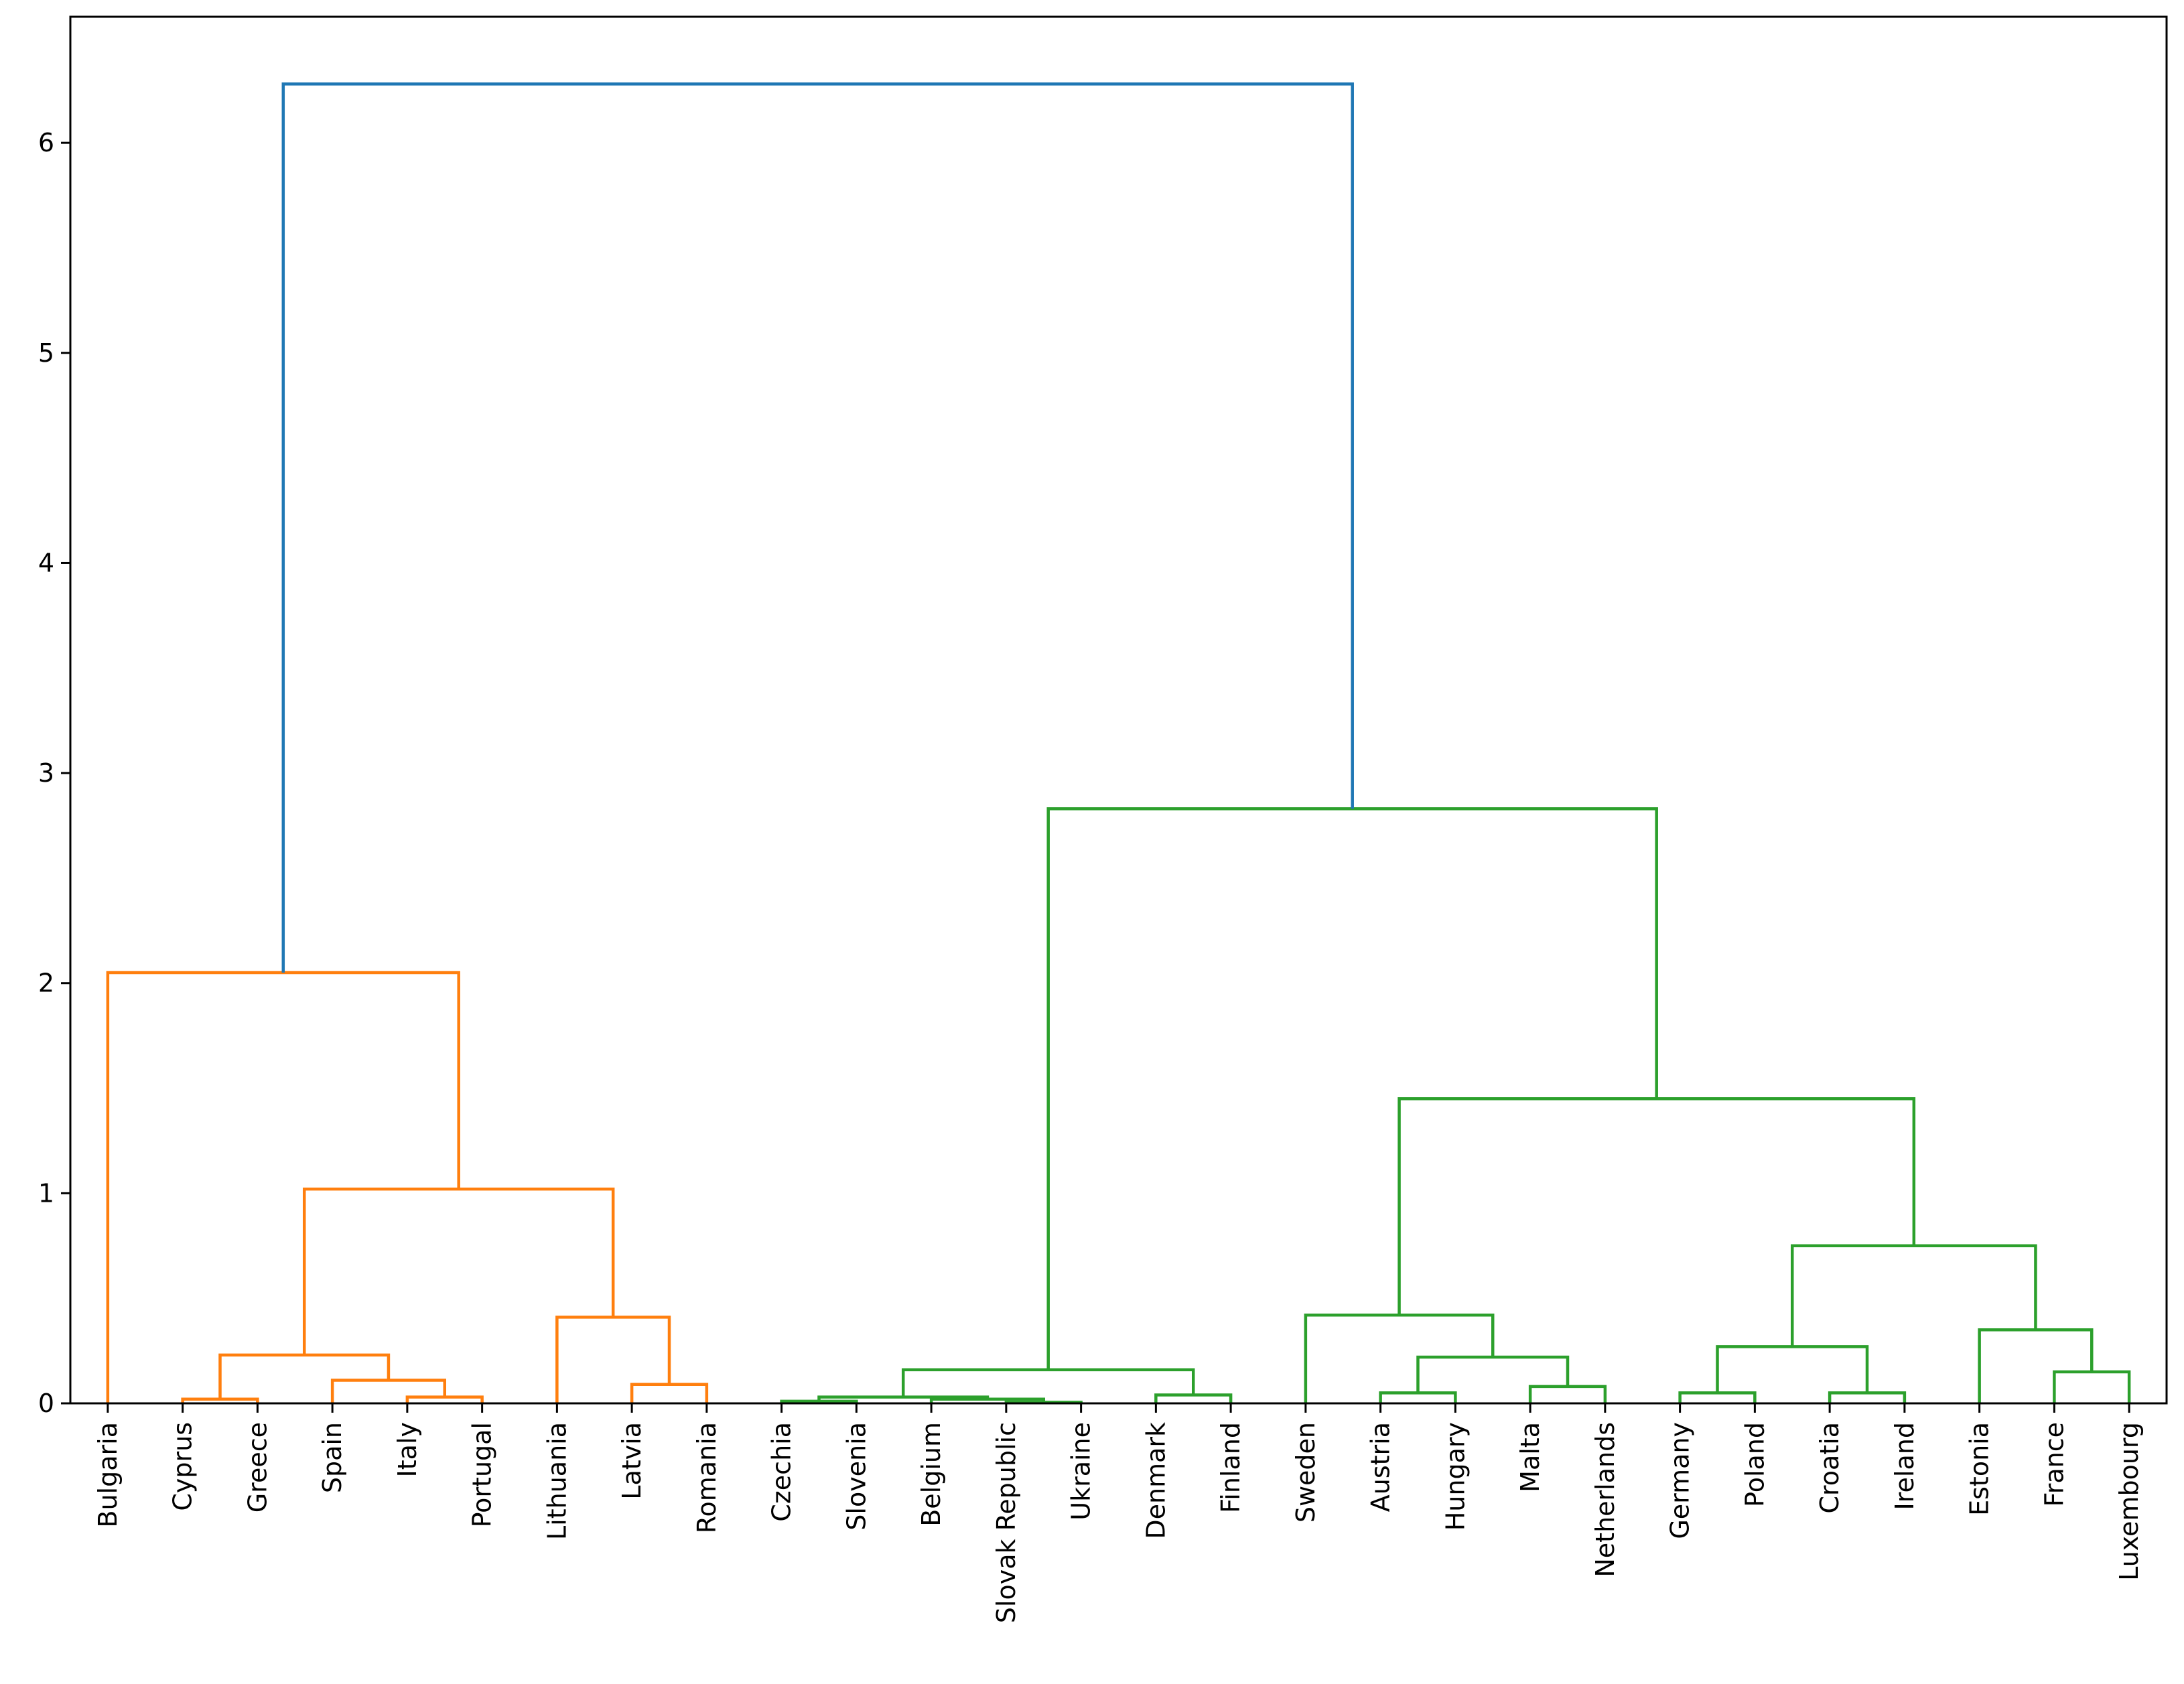 This screenshot has width=2184, height=1684. I want to click on leaf-label: Luxembourg, so click(2129, 1501).